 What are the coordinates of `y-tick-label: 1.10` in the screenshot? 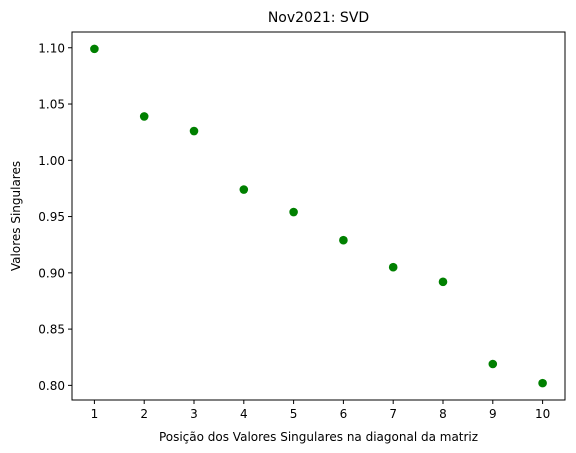 It's located at (51, 48).